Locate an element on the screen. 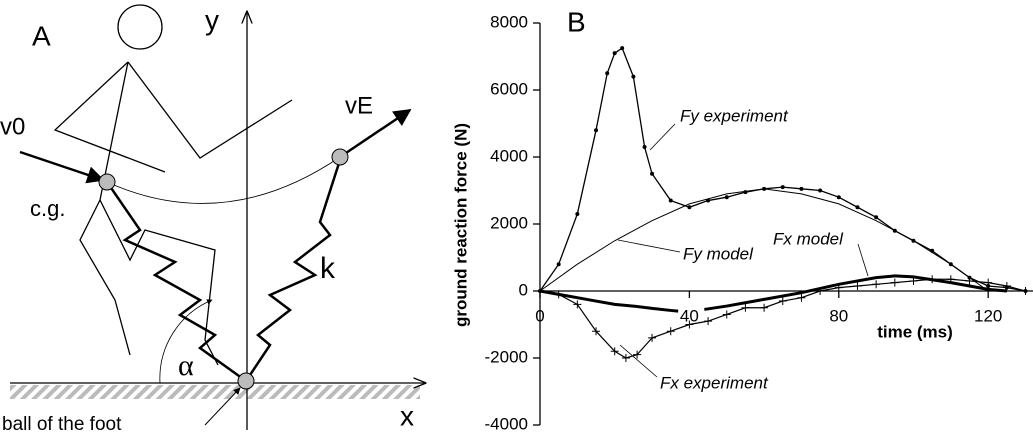  x-tick-label: 120 is located at coordinates (988, 315).